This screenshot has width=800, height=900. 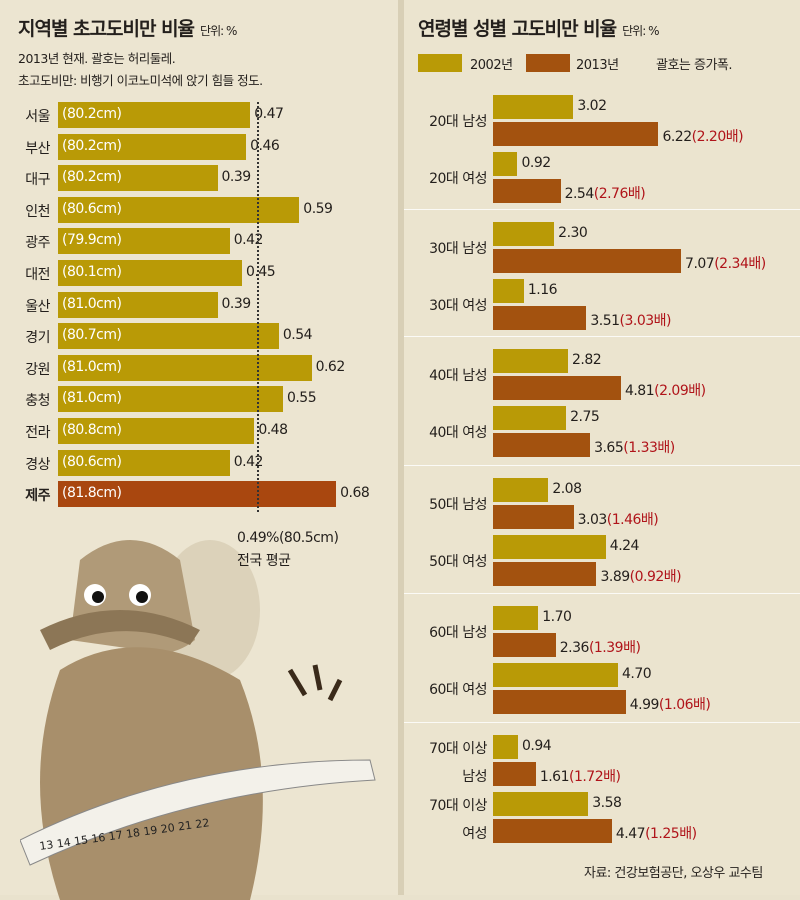 What do you see at coordinates (542, 290) in the screenshot?
I see `value-2002: 1.16` at bounding box center [542, 290].